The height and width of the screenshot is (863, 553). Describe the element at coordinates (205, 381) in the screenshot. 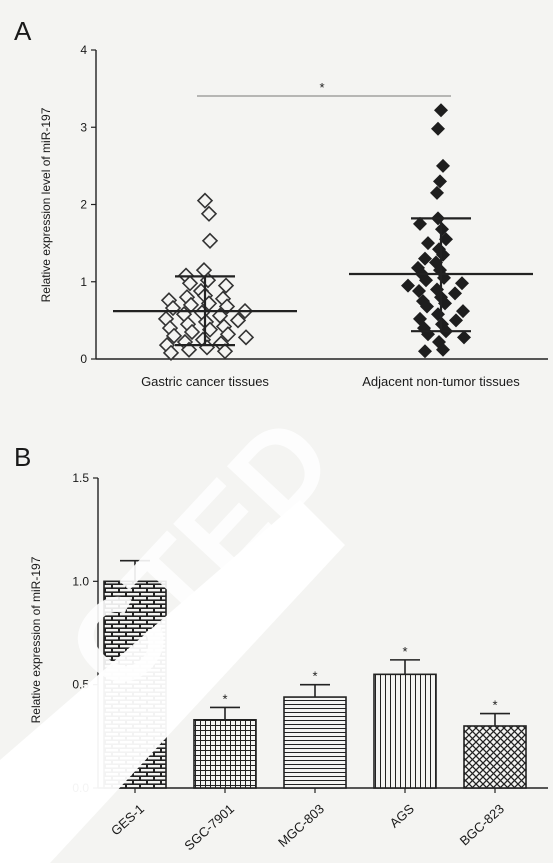

I see `x-category-label: Gastric cancer tissues` at that location.